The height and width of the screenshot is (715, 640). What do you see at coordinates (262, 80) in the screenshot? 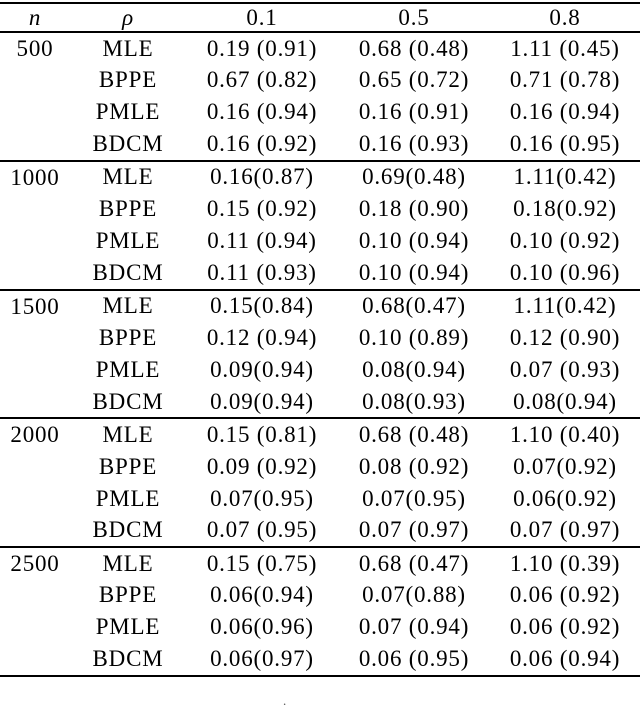
I see `value-cell: 0.67 (0.82)` at bounding box center [262, 80].